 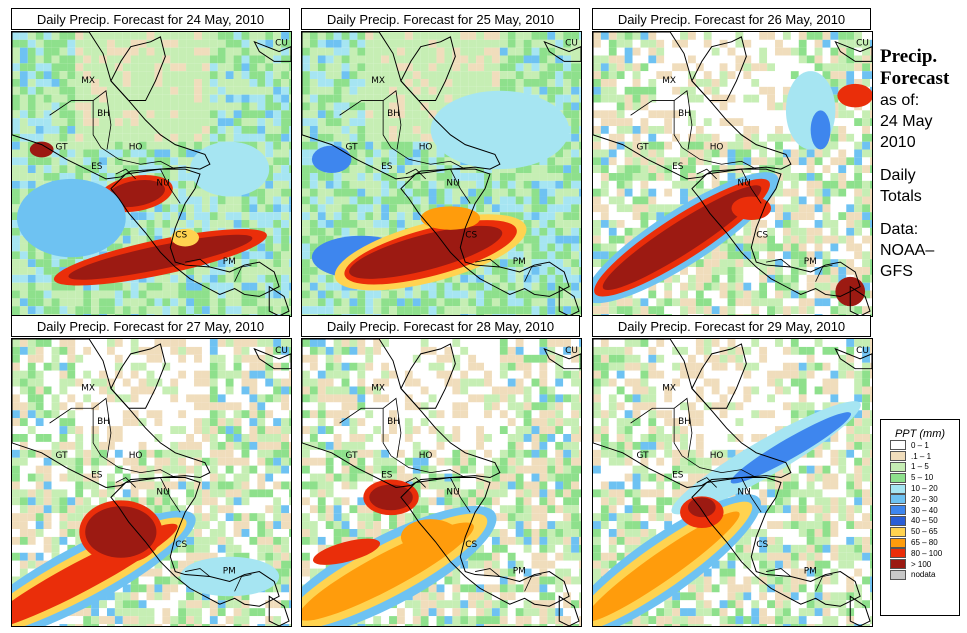 What do you see at coordinates (440, 19) in the screenshot?
I see `panel-title: Daily Precip. Forecast for 25 May, 2010` at bounding box center [440, 19].